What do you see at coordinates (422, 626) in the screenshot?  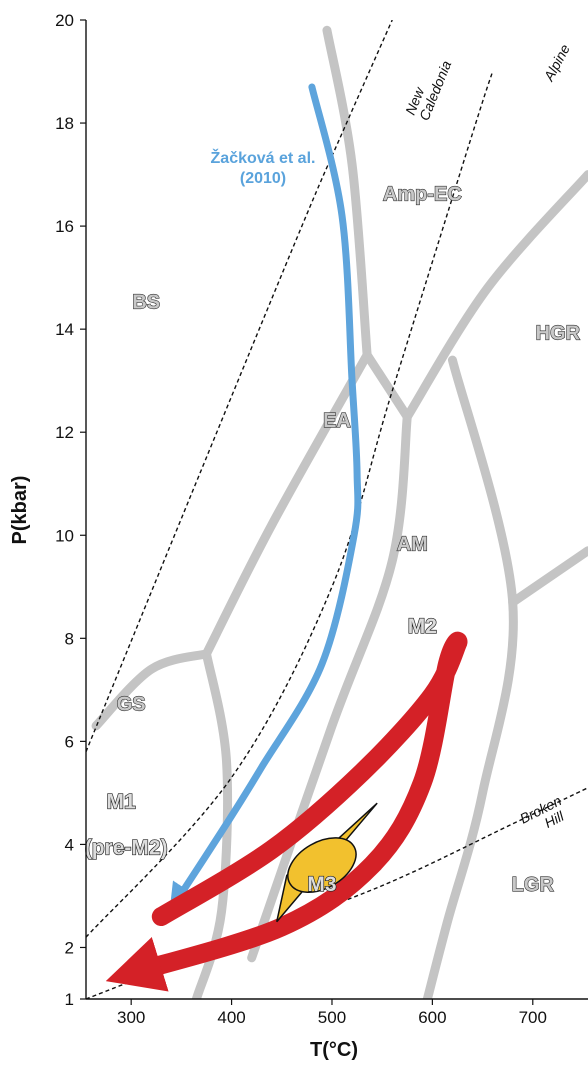 I see `event-label: M2` at bounding box center [422, 626].